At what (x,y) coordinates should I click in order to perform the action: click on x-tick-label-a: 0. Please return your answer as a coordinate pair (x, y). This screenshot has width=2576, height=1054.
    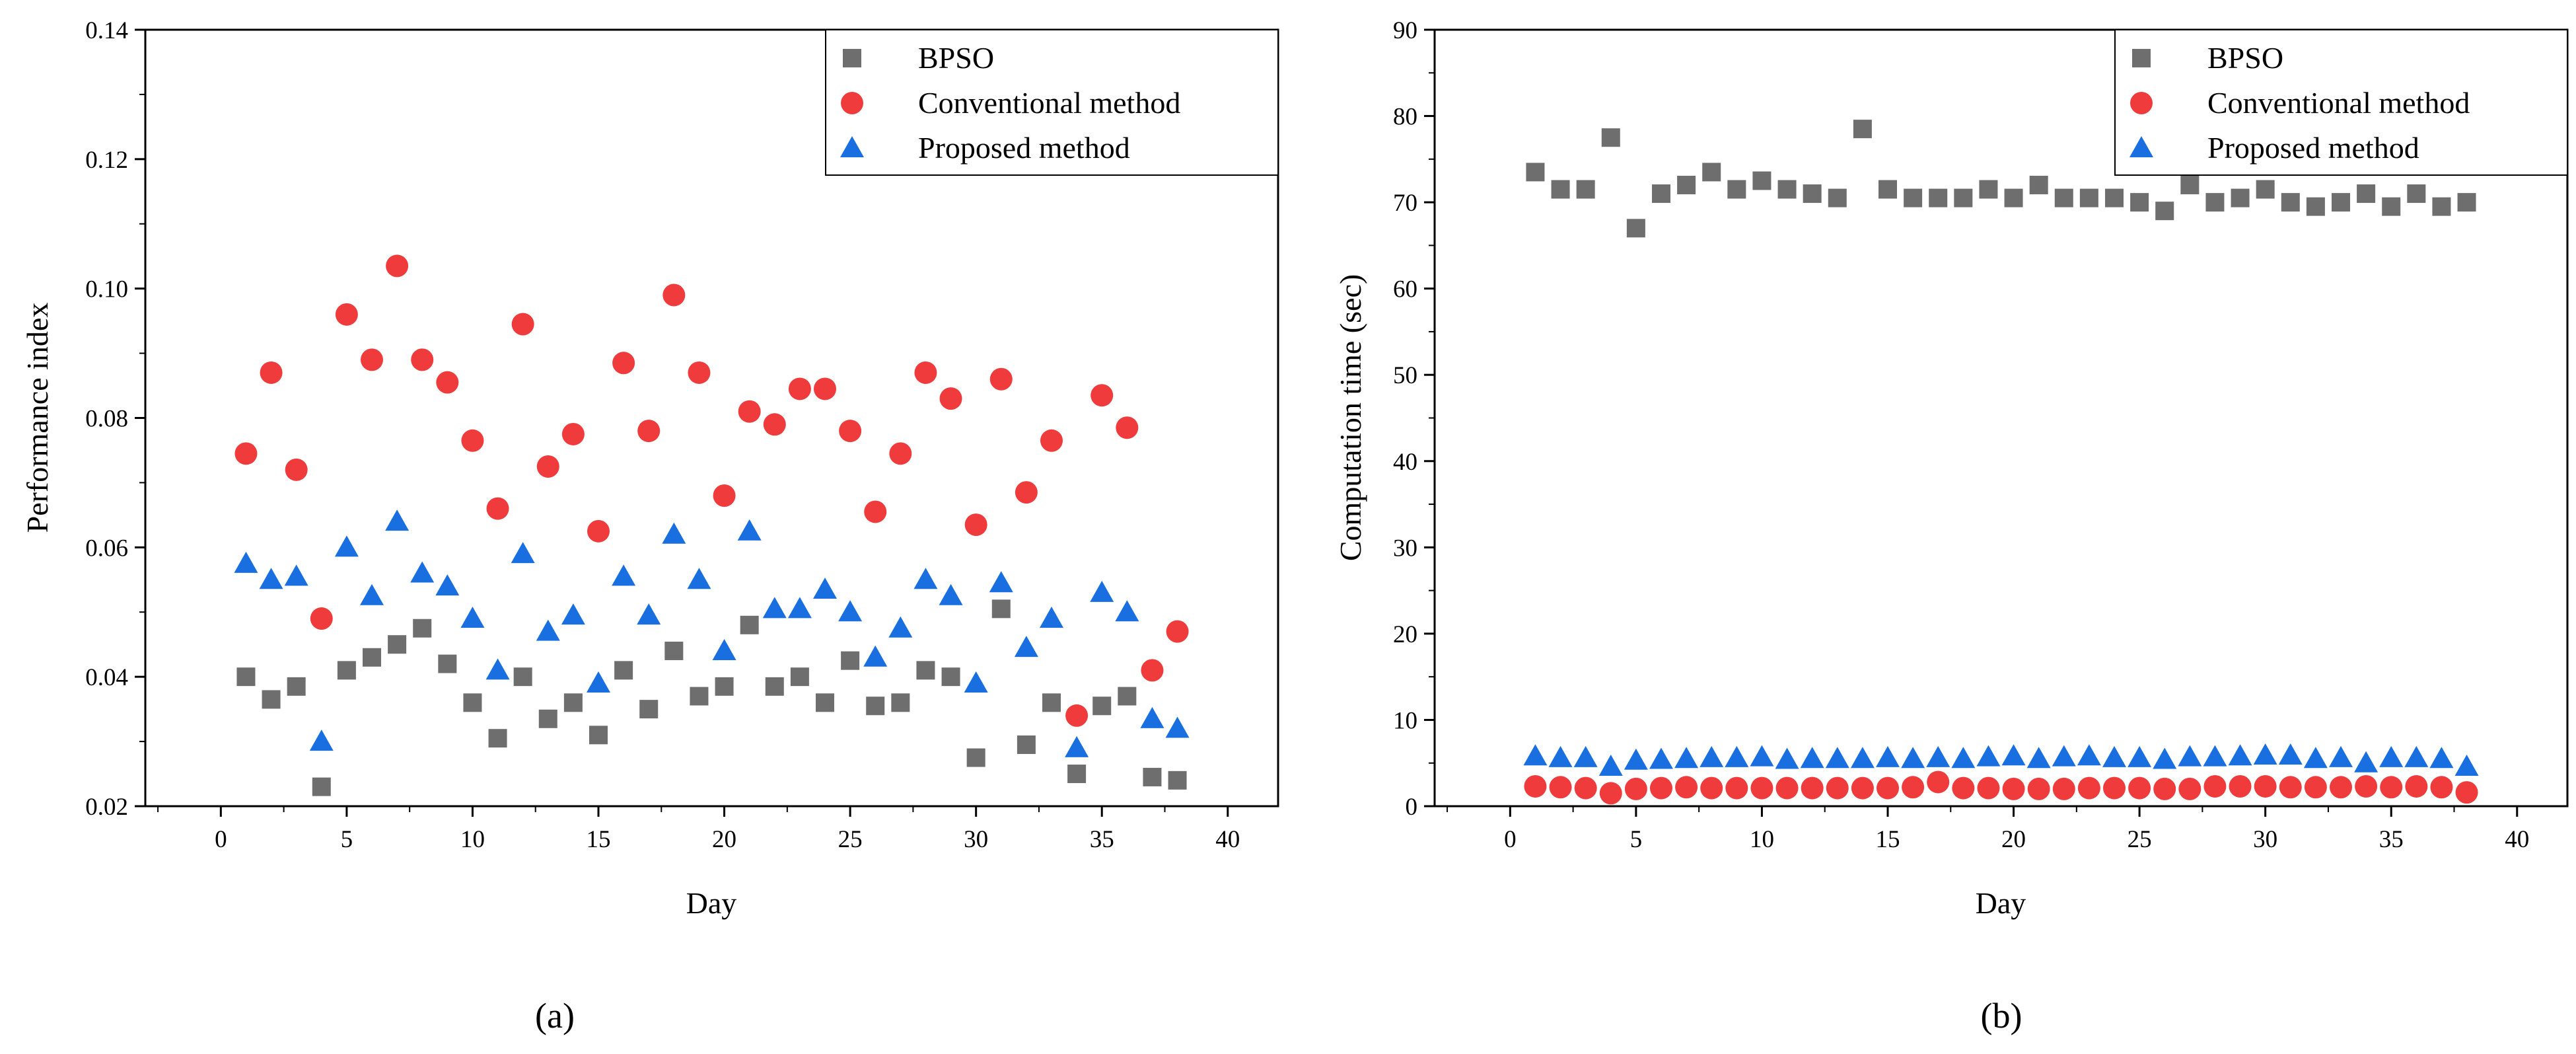
    Looking at the image, I should click on (221, 839).